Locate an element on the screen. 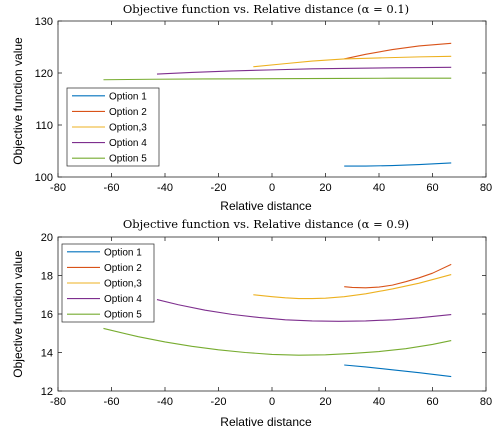 The height and width of the screenshot is (432, 498). chart-1-legend: Option 1 Option 2 Option,3 Option 4 Option 5 is located at coordinates (113, 127).